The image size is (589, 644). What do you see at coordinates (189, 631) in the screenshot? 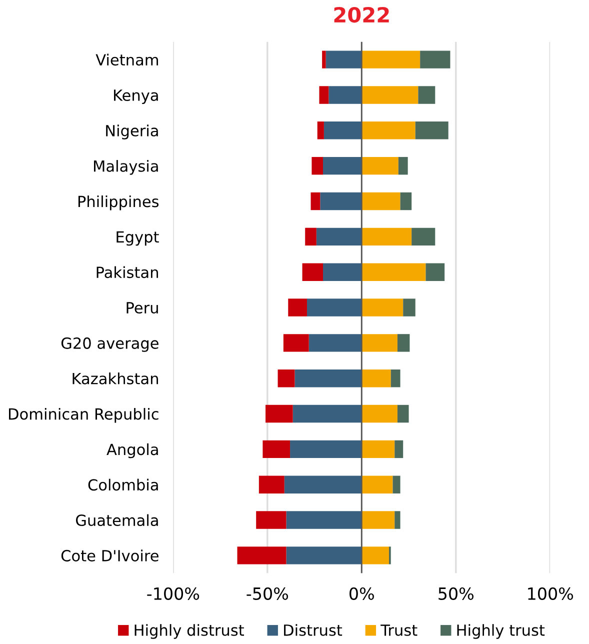
I see `legend-label: Highly distrust` at bounding box center [189, 631].